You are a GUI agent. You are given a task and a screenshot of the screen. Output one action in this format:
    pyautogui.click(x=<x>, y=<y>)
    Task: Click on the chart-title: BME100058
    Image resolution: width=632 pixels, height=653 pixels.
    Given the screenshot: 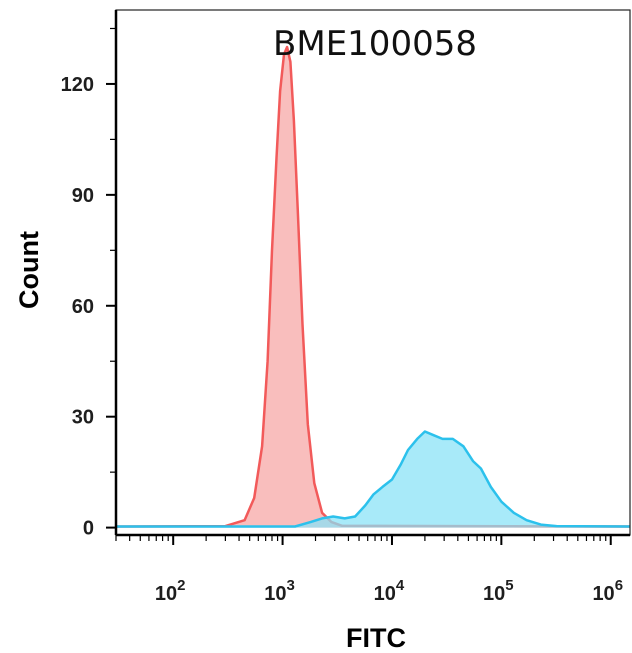 What is the action you would take?
    pyautogui.click(x=375, y=44)
    